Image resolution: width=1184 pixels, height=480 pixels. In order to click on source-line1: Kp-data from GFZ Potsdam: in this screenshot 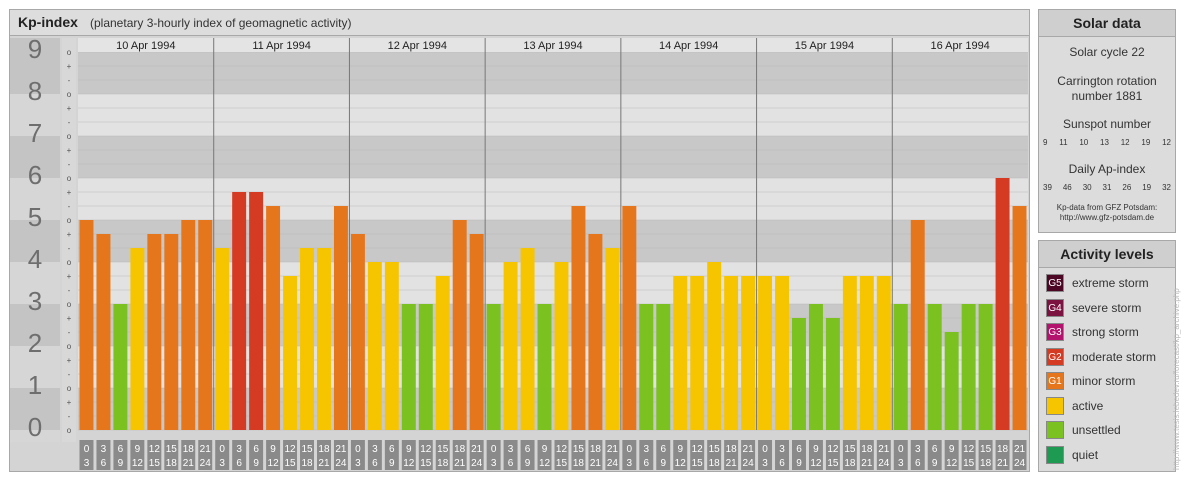, I will do `click(1107, 207)`.